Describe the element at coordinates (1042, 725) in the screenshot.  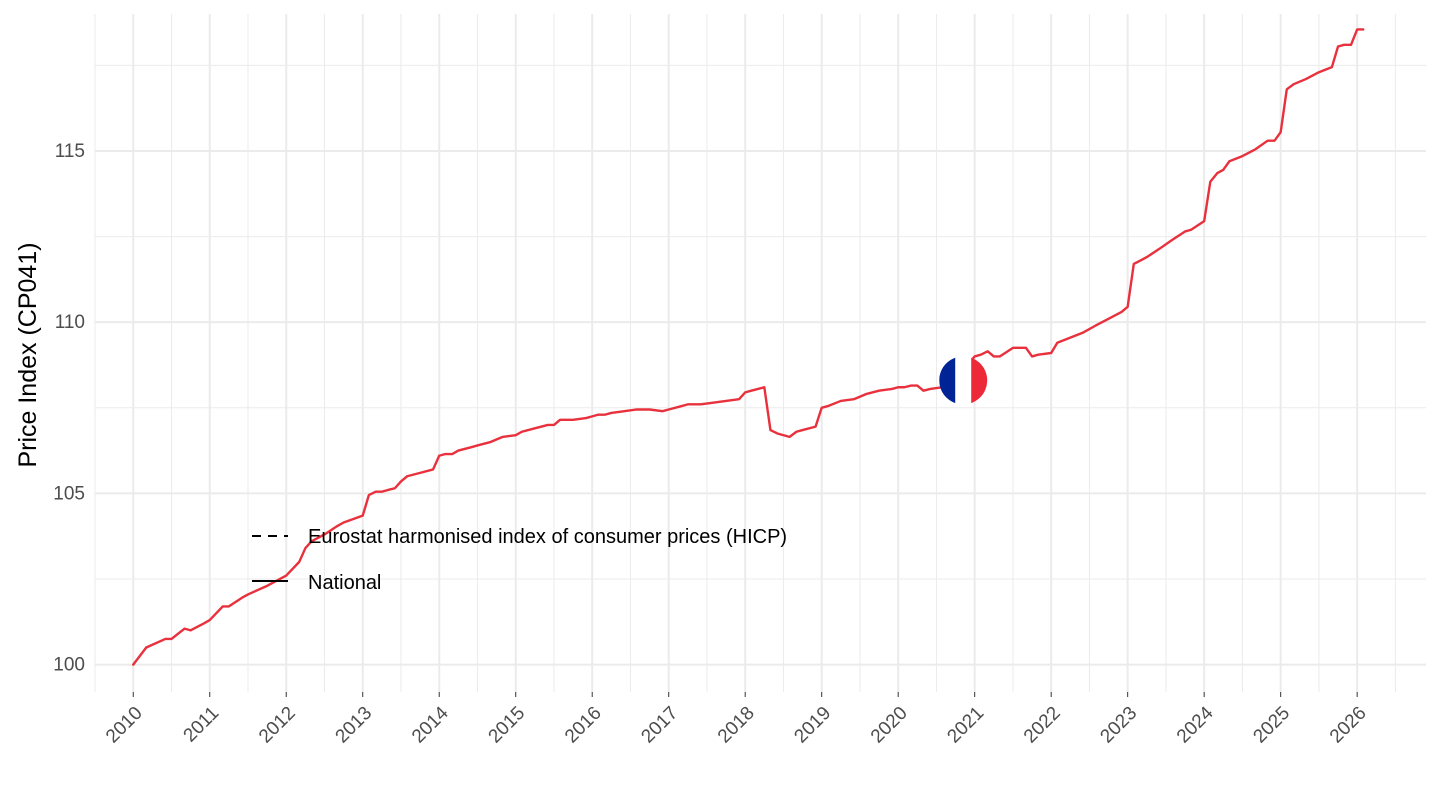
I see `x-tick-label: 2022` at that location.